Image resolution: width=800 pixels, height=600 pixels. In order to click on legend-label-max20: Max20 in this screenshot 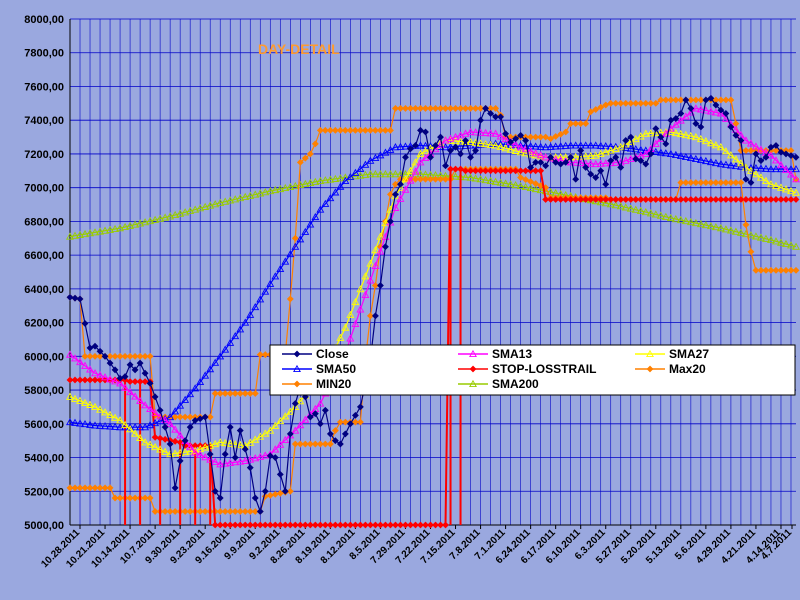, I will do `click(687, 369)`.